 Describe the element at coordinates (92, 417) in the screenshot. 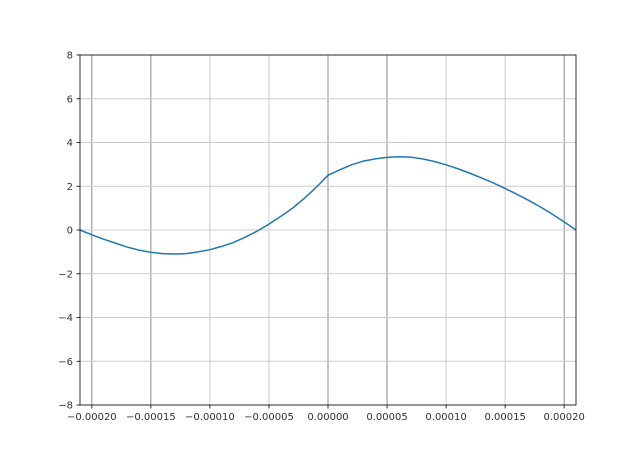

I see `x-tick-label: −0.00020` at that location.